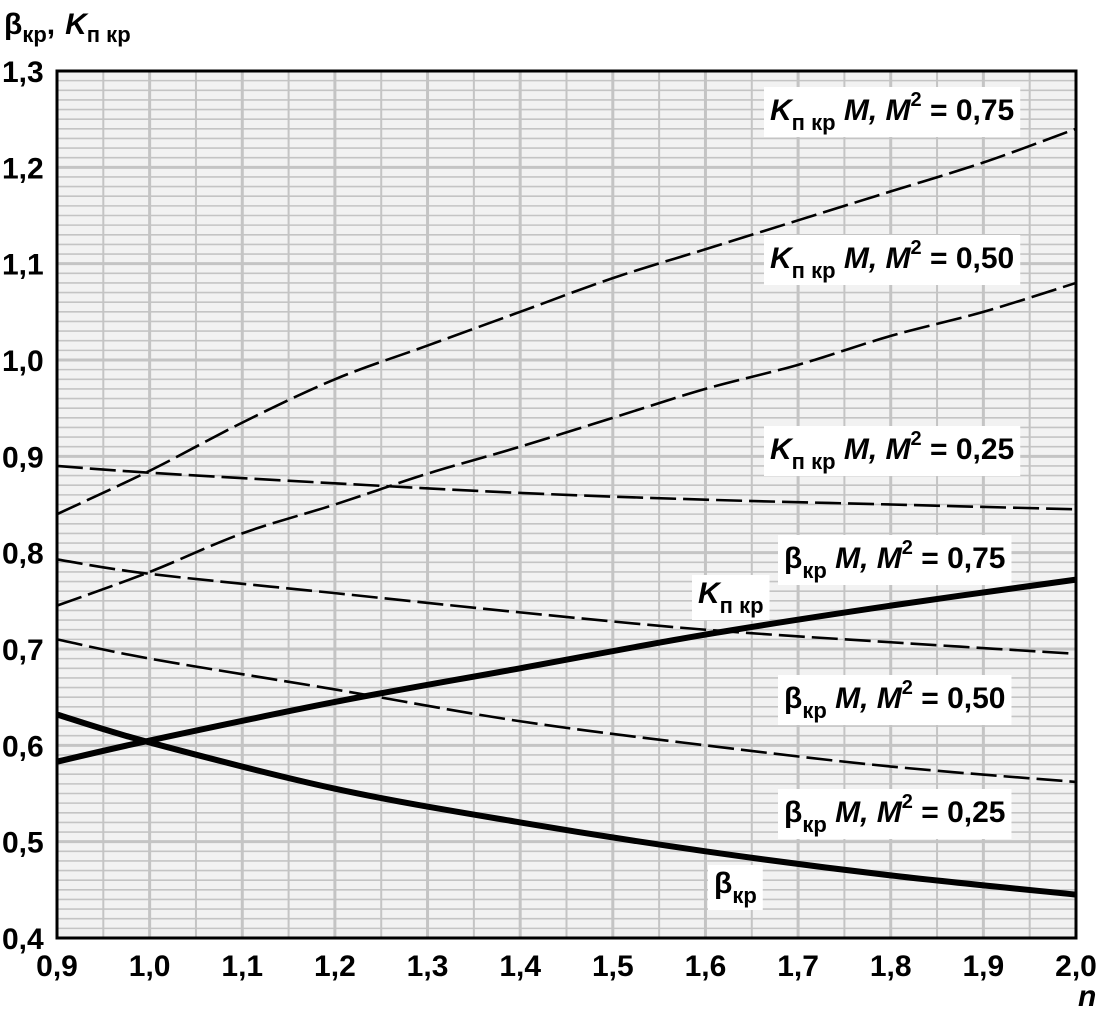  Describe the element at coordinates (706, 966) in the screenshot. I see `x-tick-label: 1,6` at that location.